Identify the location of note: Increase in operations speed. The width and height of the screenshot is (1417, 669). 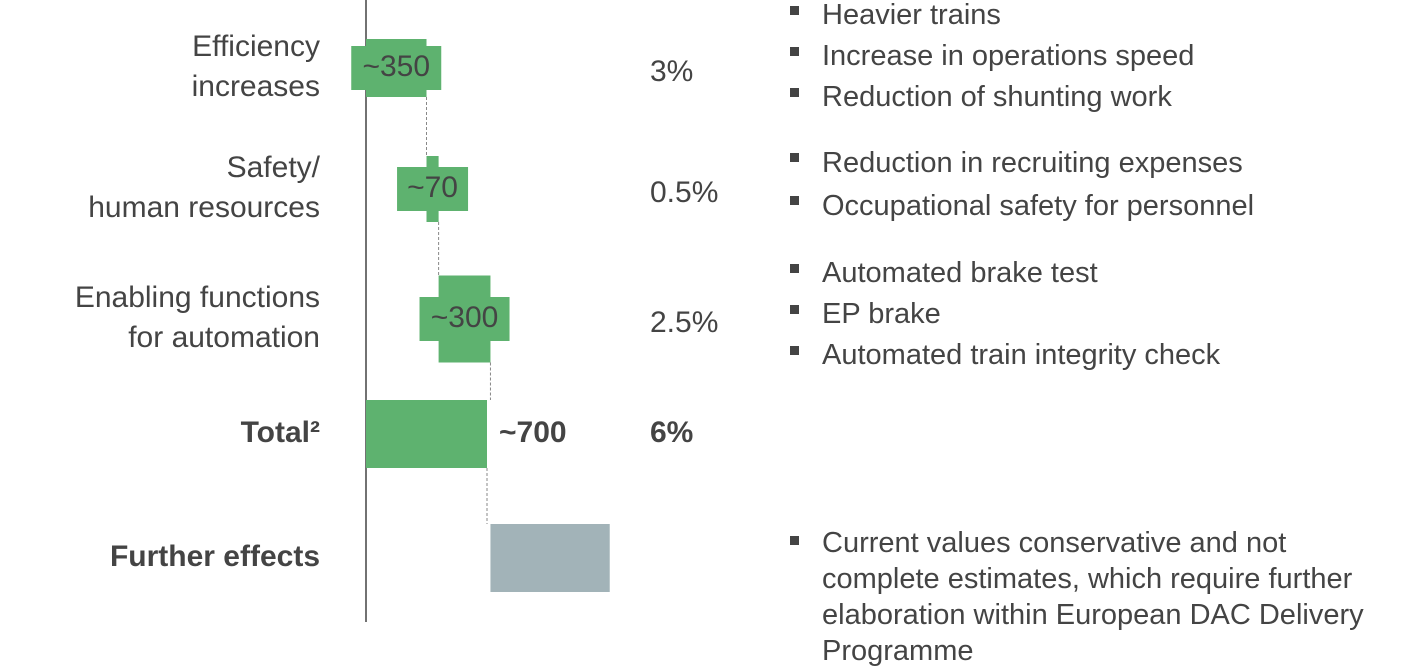
(1097, 56).